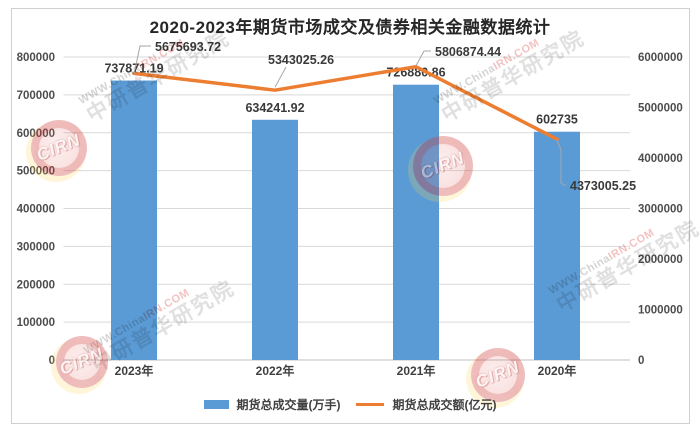 The width and height of the screenshot is (700, 430). What do you see at coordinates (275, 370) in the screenshot?
I see `x-axis-label: 2022年` at bounding box center [275, 370].